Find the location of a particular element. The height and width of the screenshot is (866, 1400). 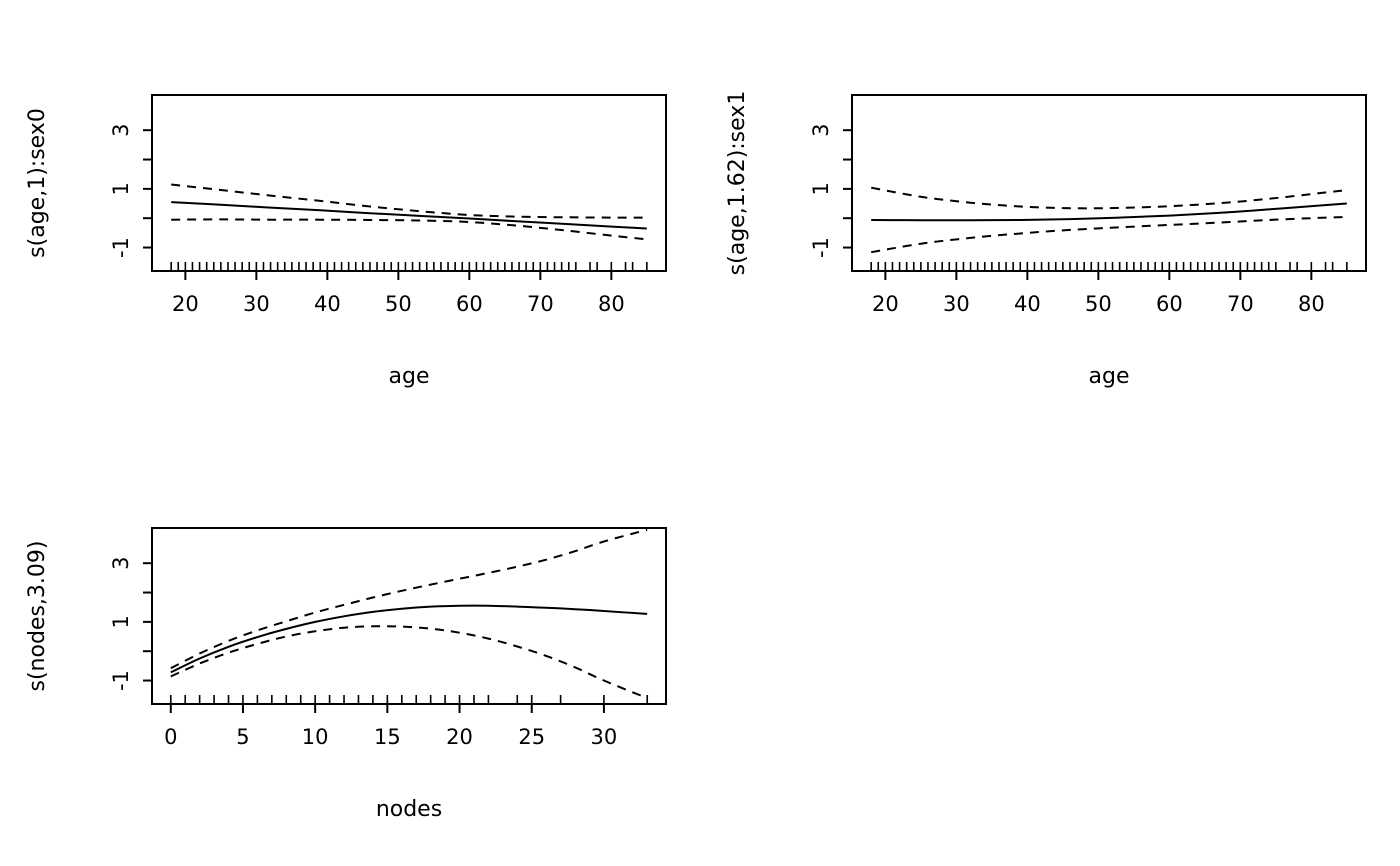

x-tick-label: 10 is located at coordinates (315, 737).